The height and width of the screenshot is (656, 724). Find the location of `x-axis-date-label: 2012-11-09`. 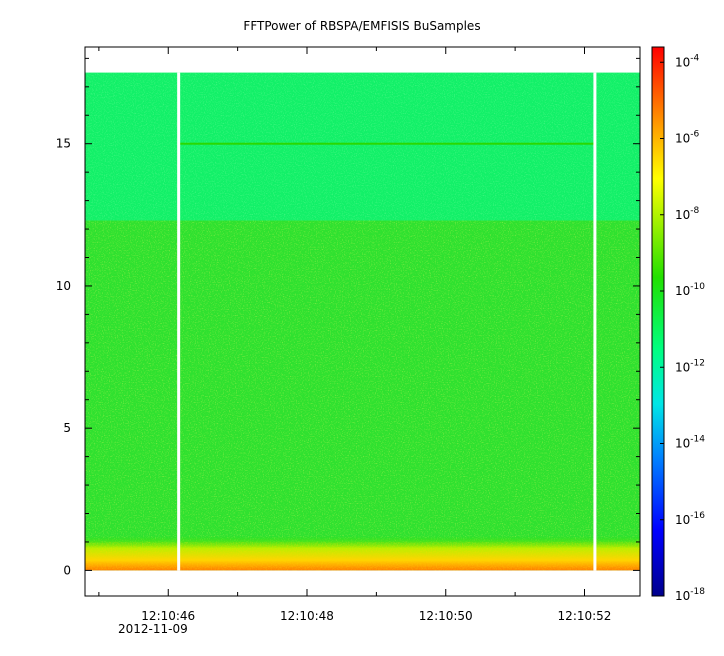

x-axis-date-label: 2012-11-09 is located at coordinates (153, 629).